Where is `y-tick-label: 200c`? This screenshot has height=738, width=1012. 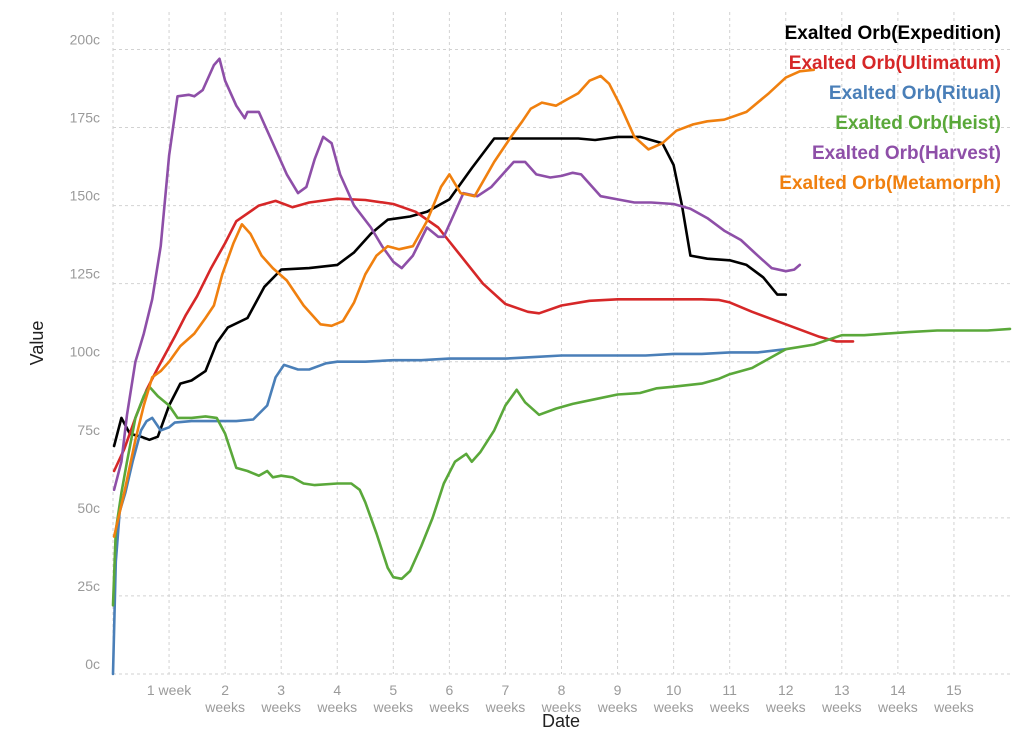 y-tick-label: 200c is located at coordinates (85, 39).